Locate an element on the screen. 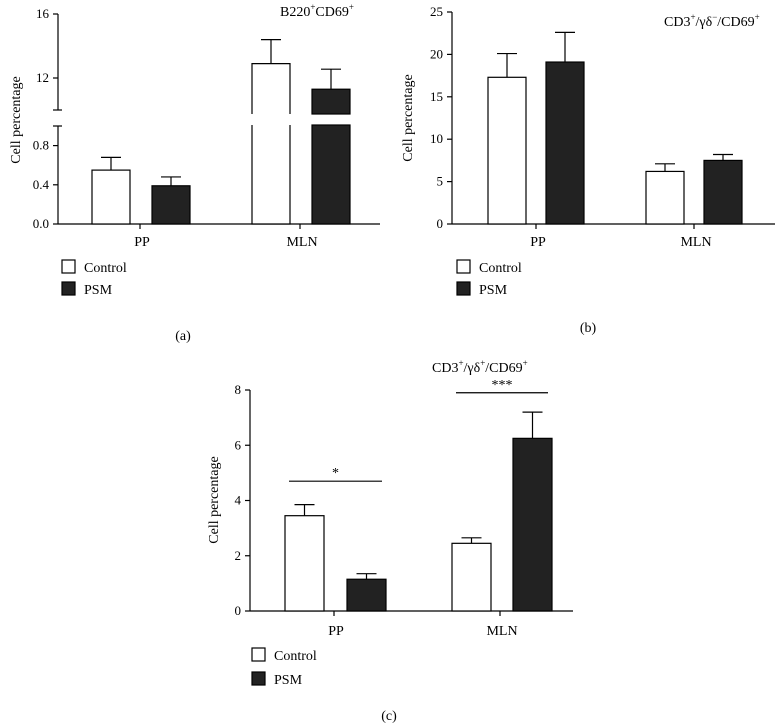  bar-psm-mln-lower is located at coordinates (331, 174).